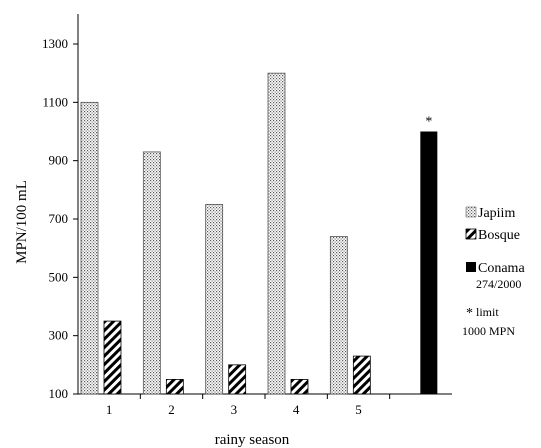 The height and width of the screenshot is (448, 541). I want to click on y-tick-label: 900, so click(59, 160).